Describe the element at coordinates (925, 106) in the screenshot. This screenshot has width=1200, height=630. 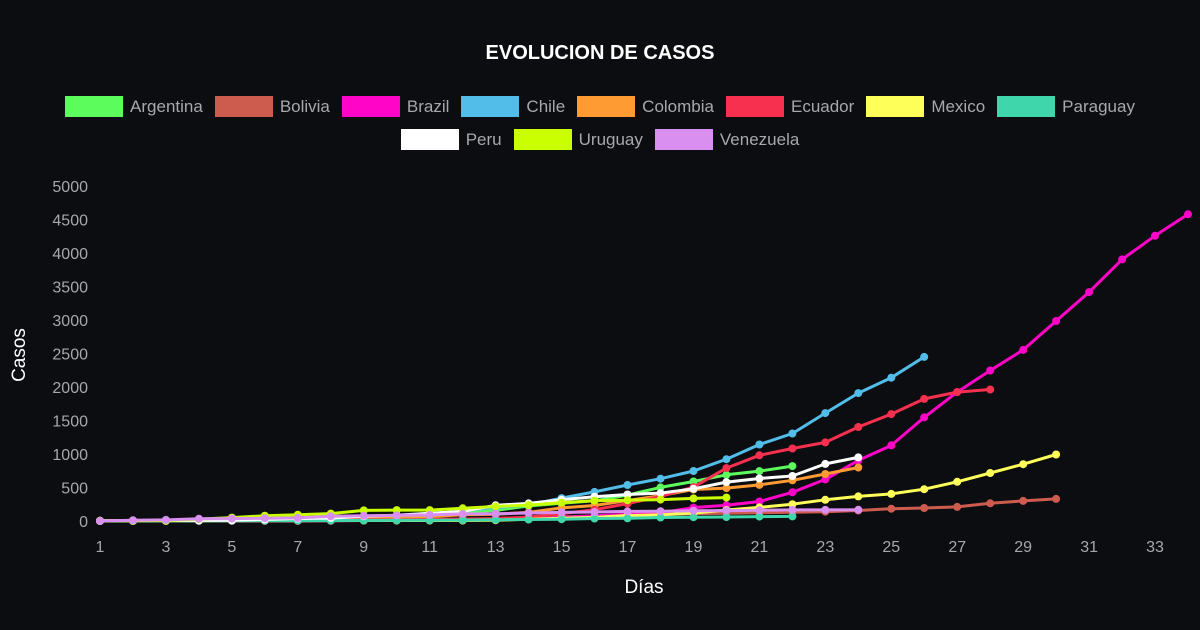
I see `legend-item-mexico: Mexico` at that location.